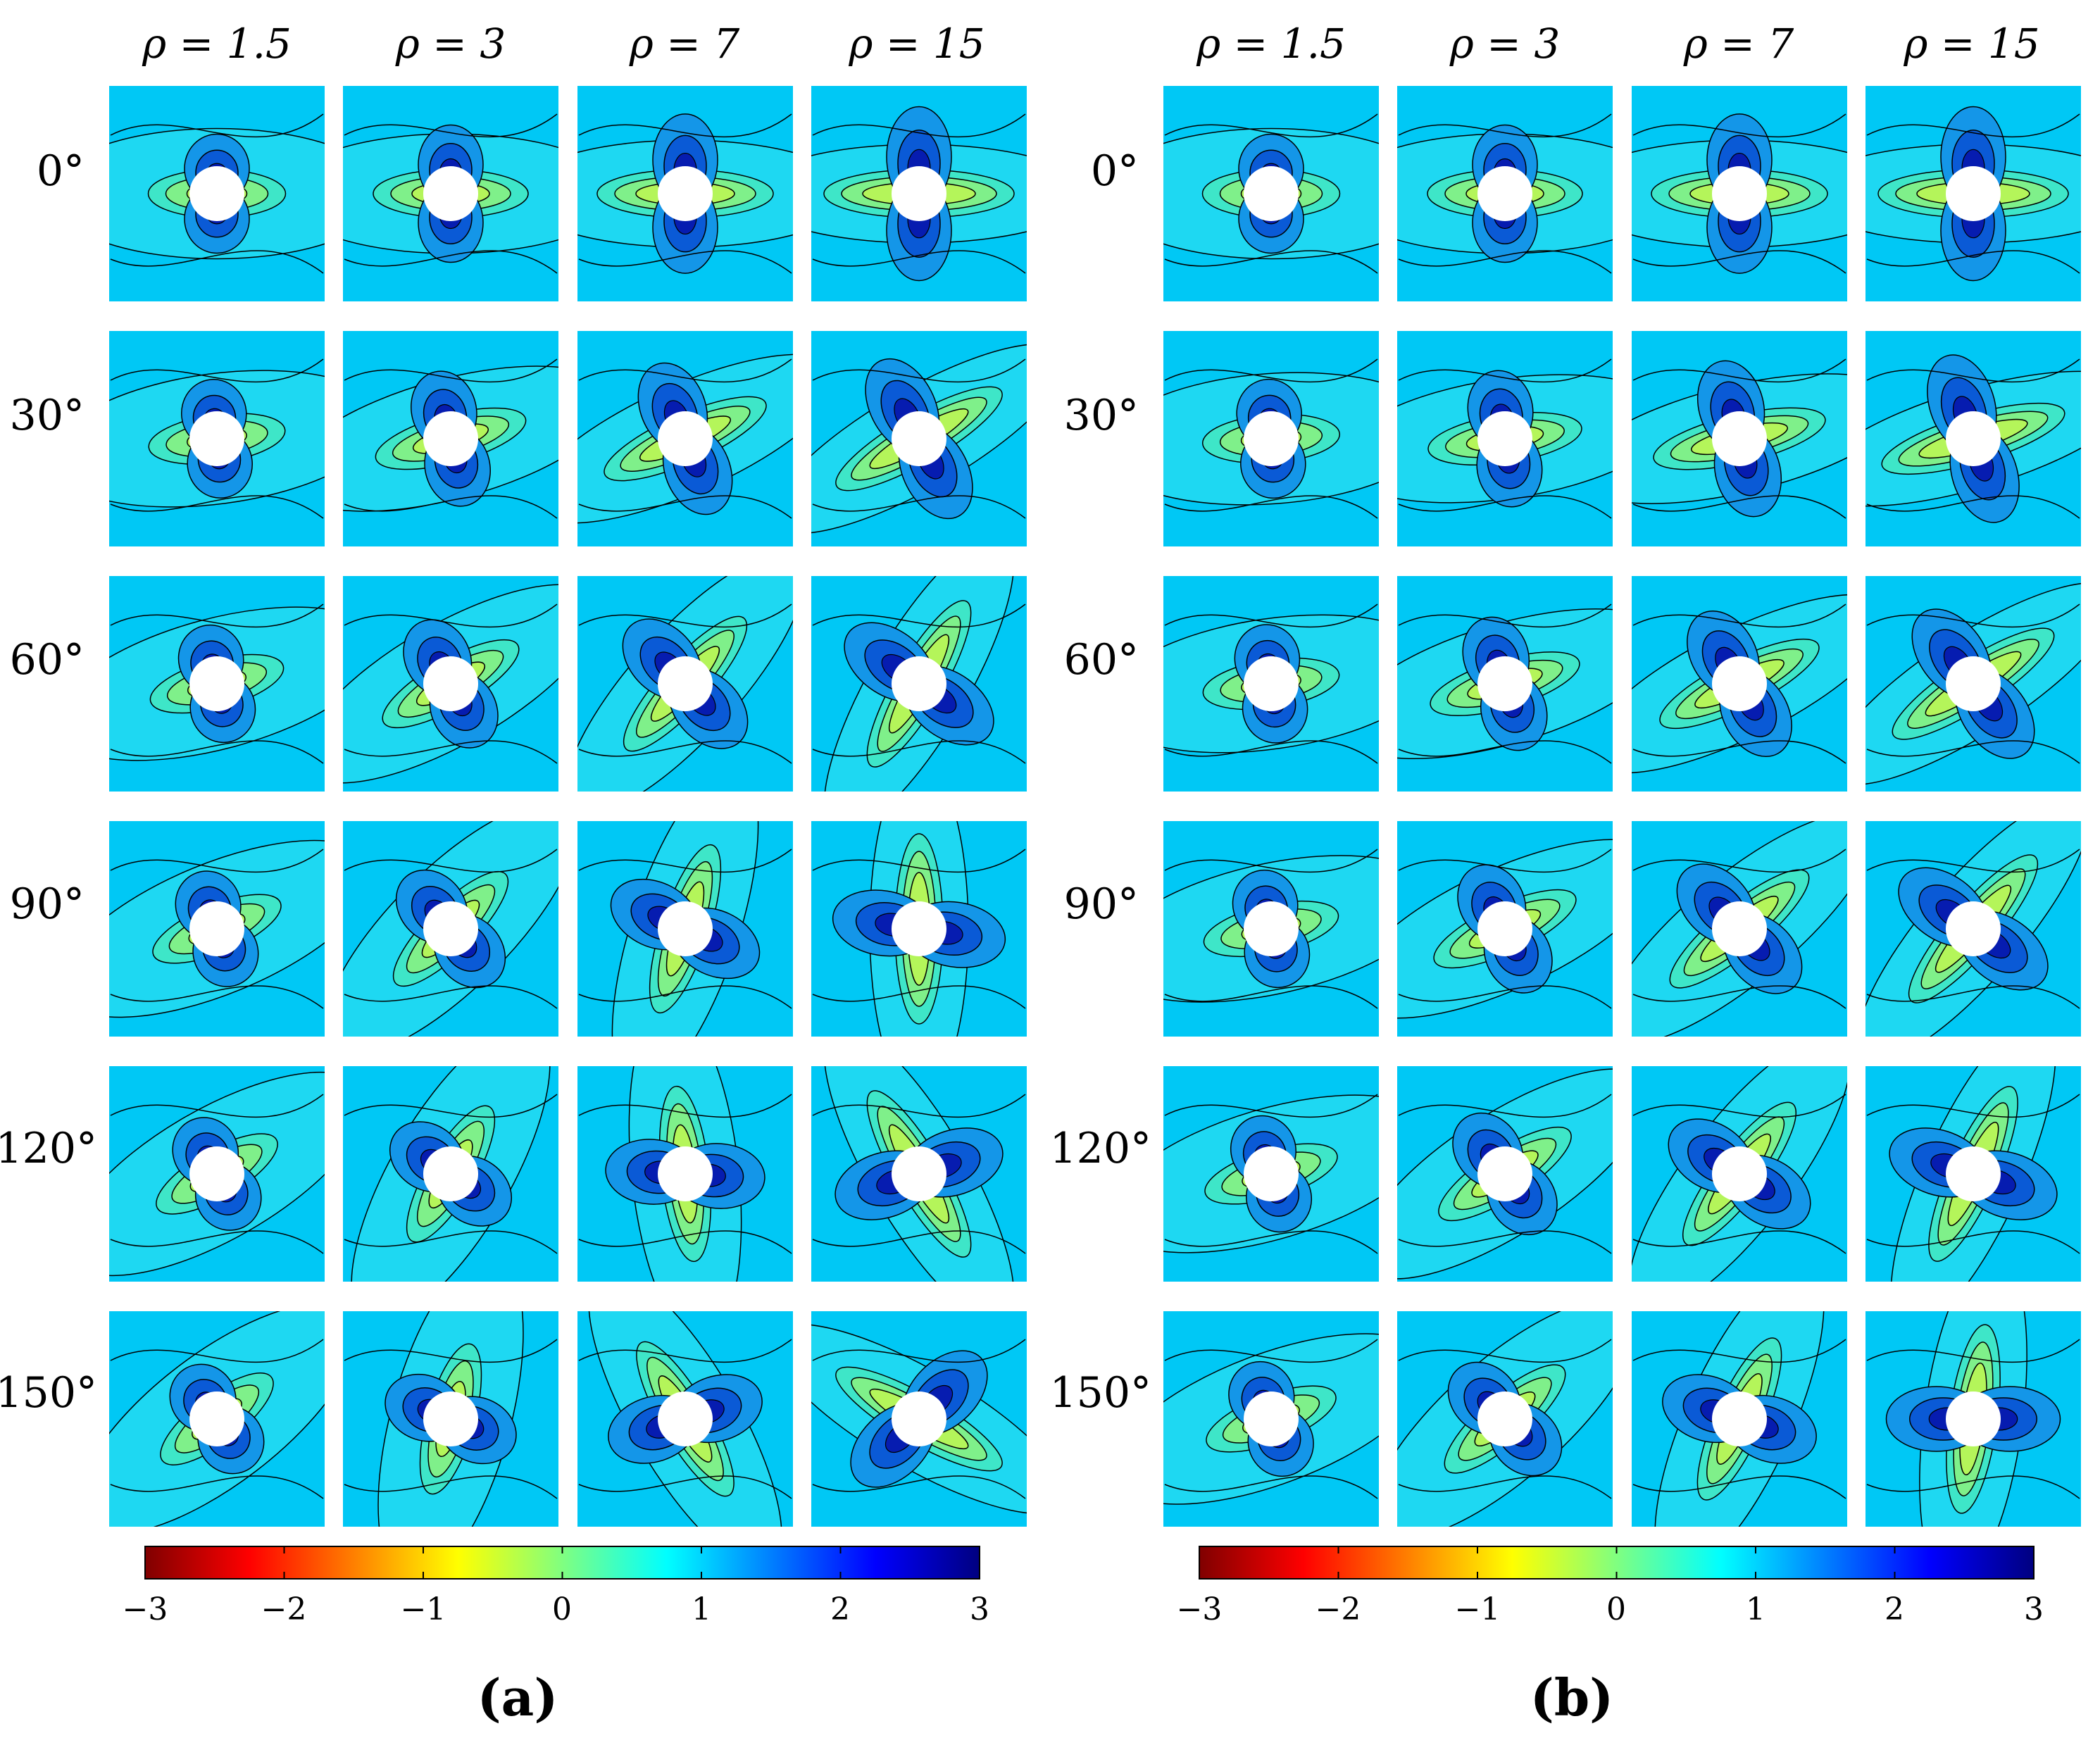 The image size is (2100, 1745). What do you see at coordinates (1271, 1174) in the screenshot?
I see `contour-tile-b-r5-c1` at bounding box center [1271, 1174].